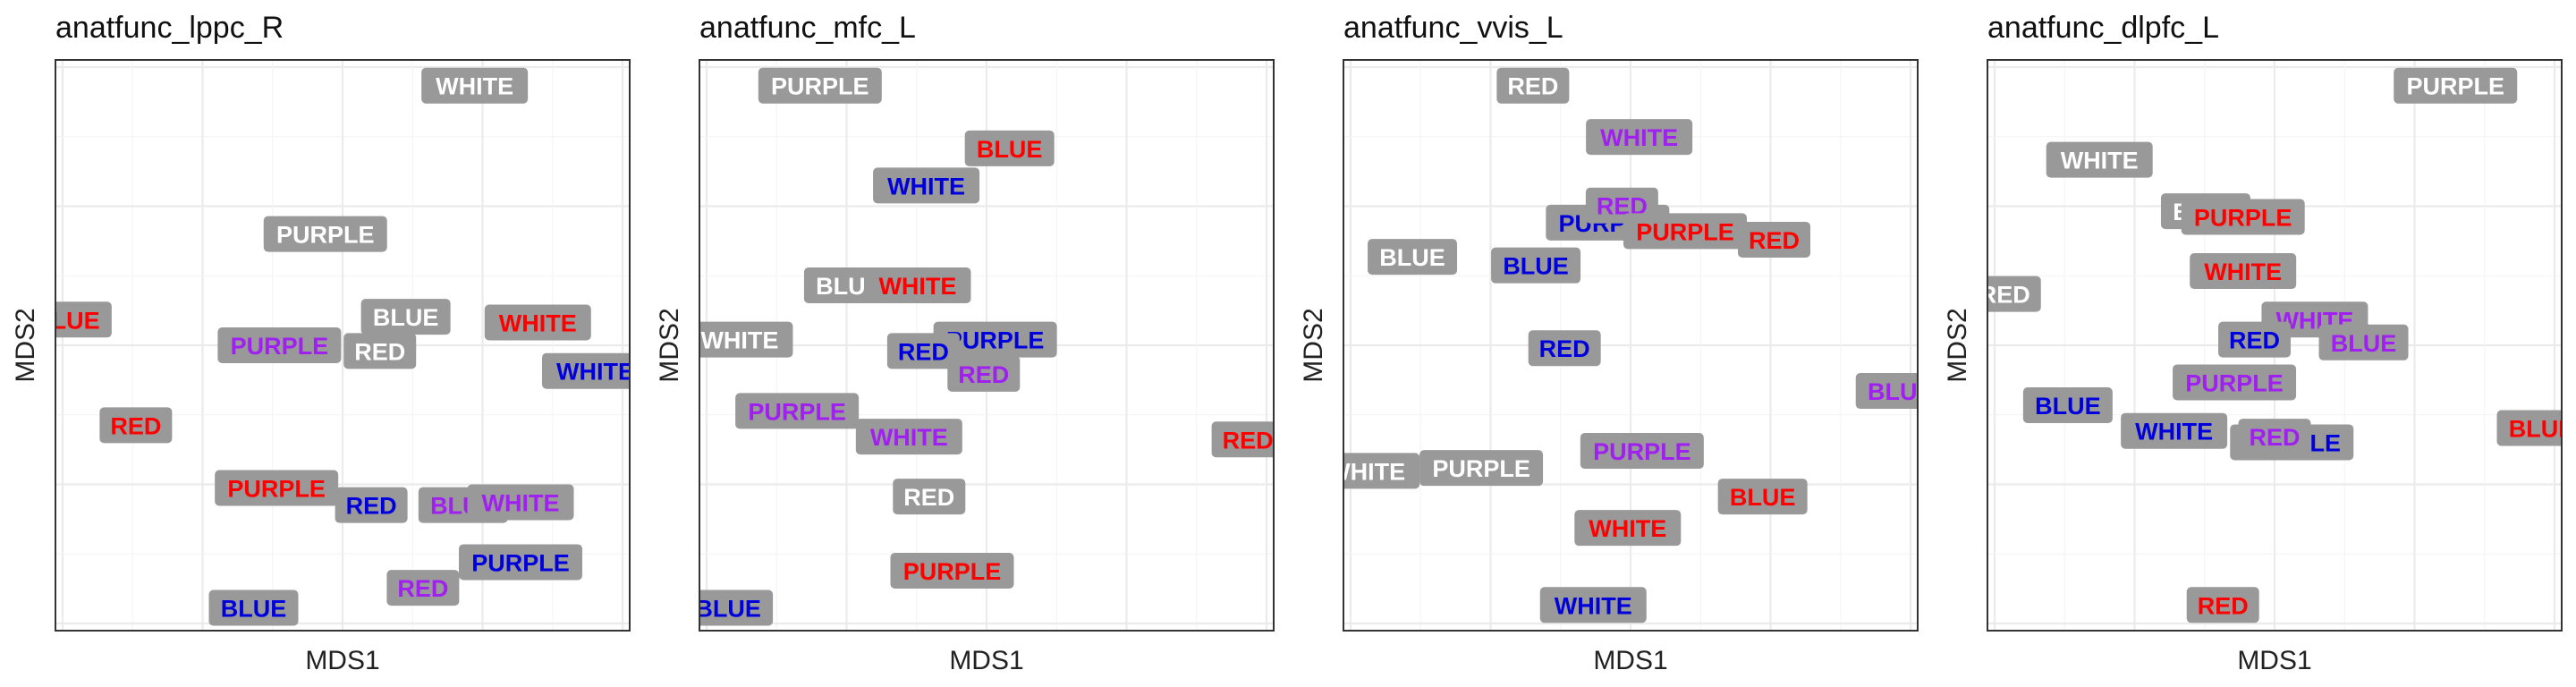  What do you see at coordinates (2103, 28) in the screenshot?
I see `panel-title: anatfunc_dlpfc_L` at bounding box center [2103, 28].